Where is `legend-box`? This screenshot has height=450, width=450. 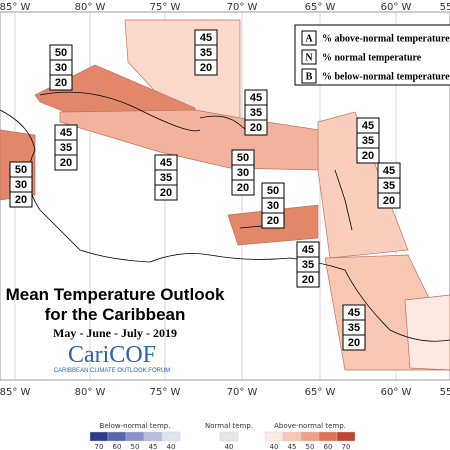
legend-box is located at coordinates (372, 55).